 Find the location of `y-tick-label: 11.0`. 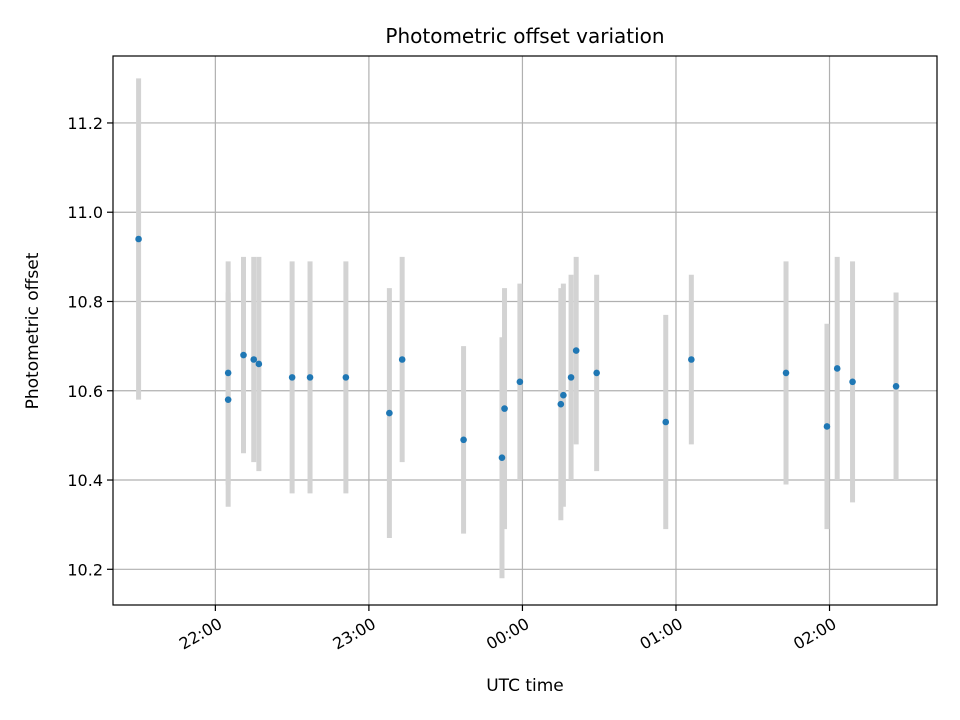

y-tick-label: 11.0 is located at coordinates (85, 212).